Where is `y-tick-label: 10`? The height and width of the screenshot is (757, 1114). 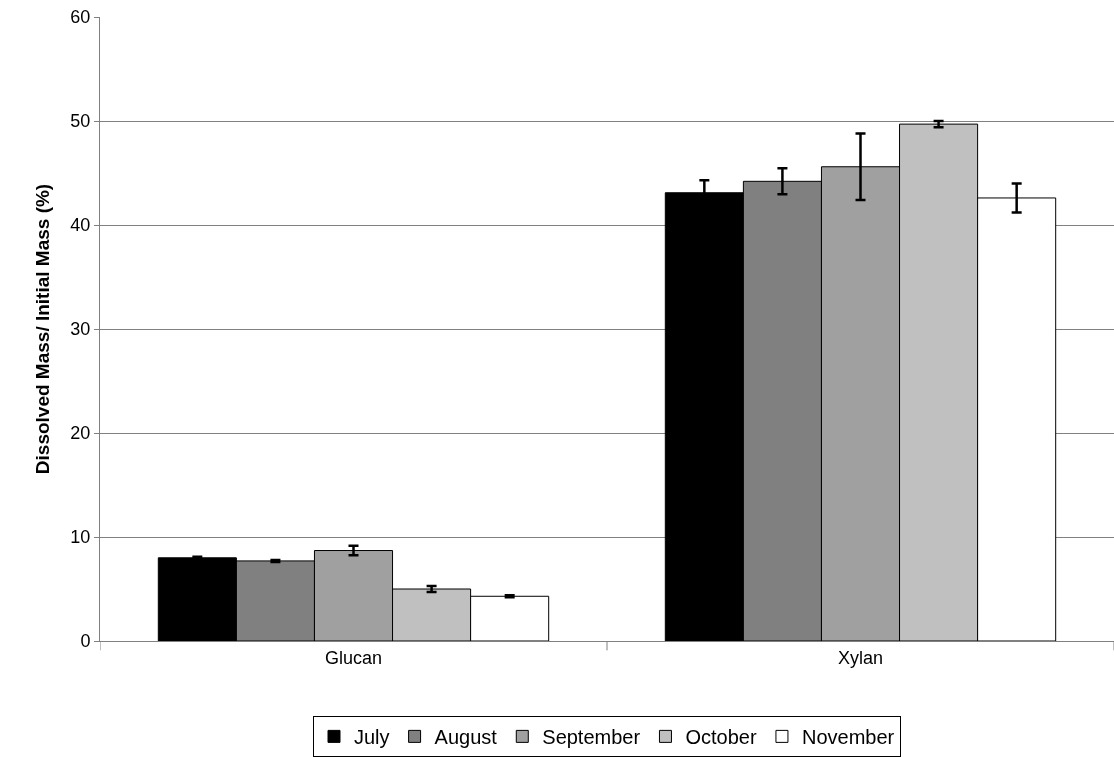
y-tick-label: 10 is located at coordinates (80, 537).